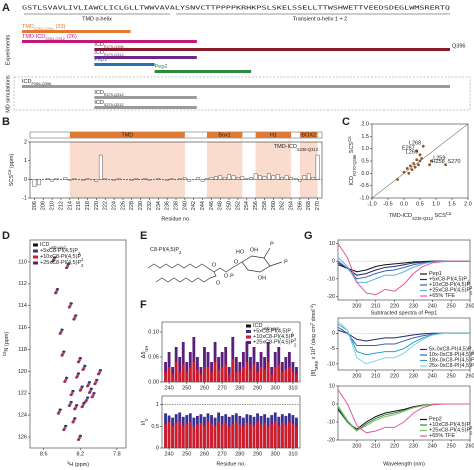 This screenshot has width=474, height=470. Describe the element at coordinates (394, 446) in the screenshot. I see `x-tick-label: 220` at that location.